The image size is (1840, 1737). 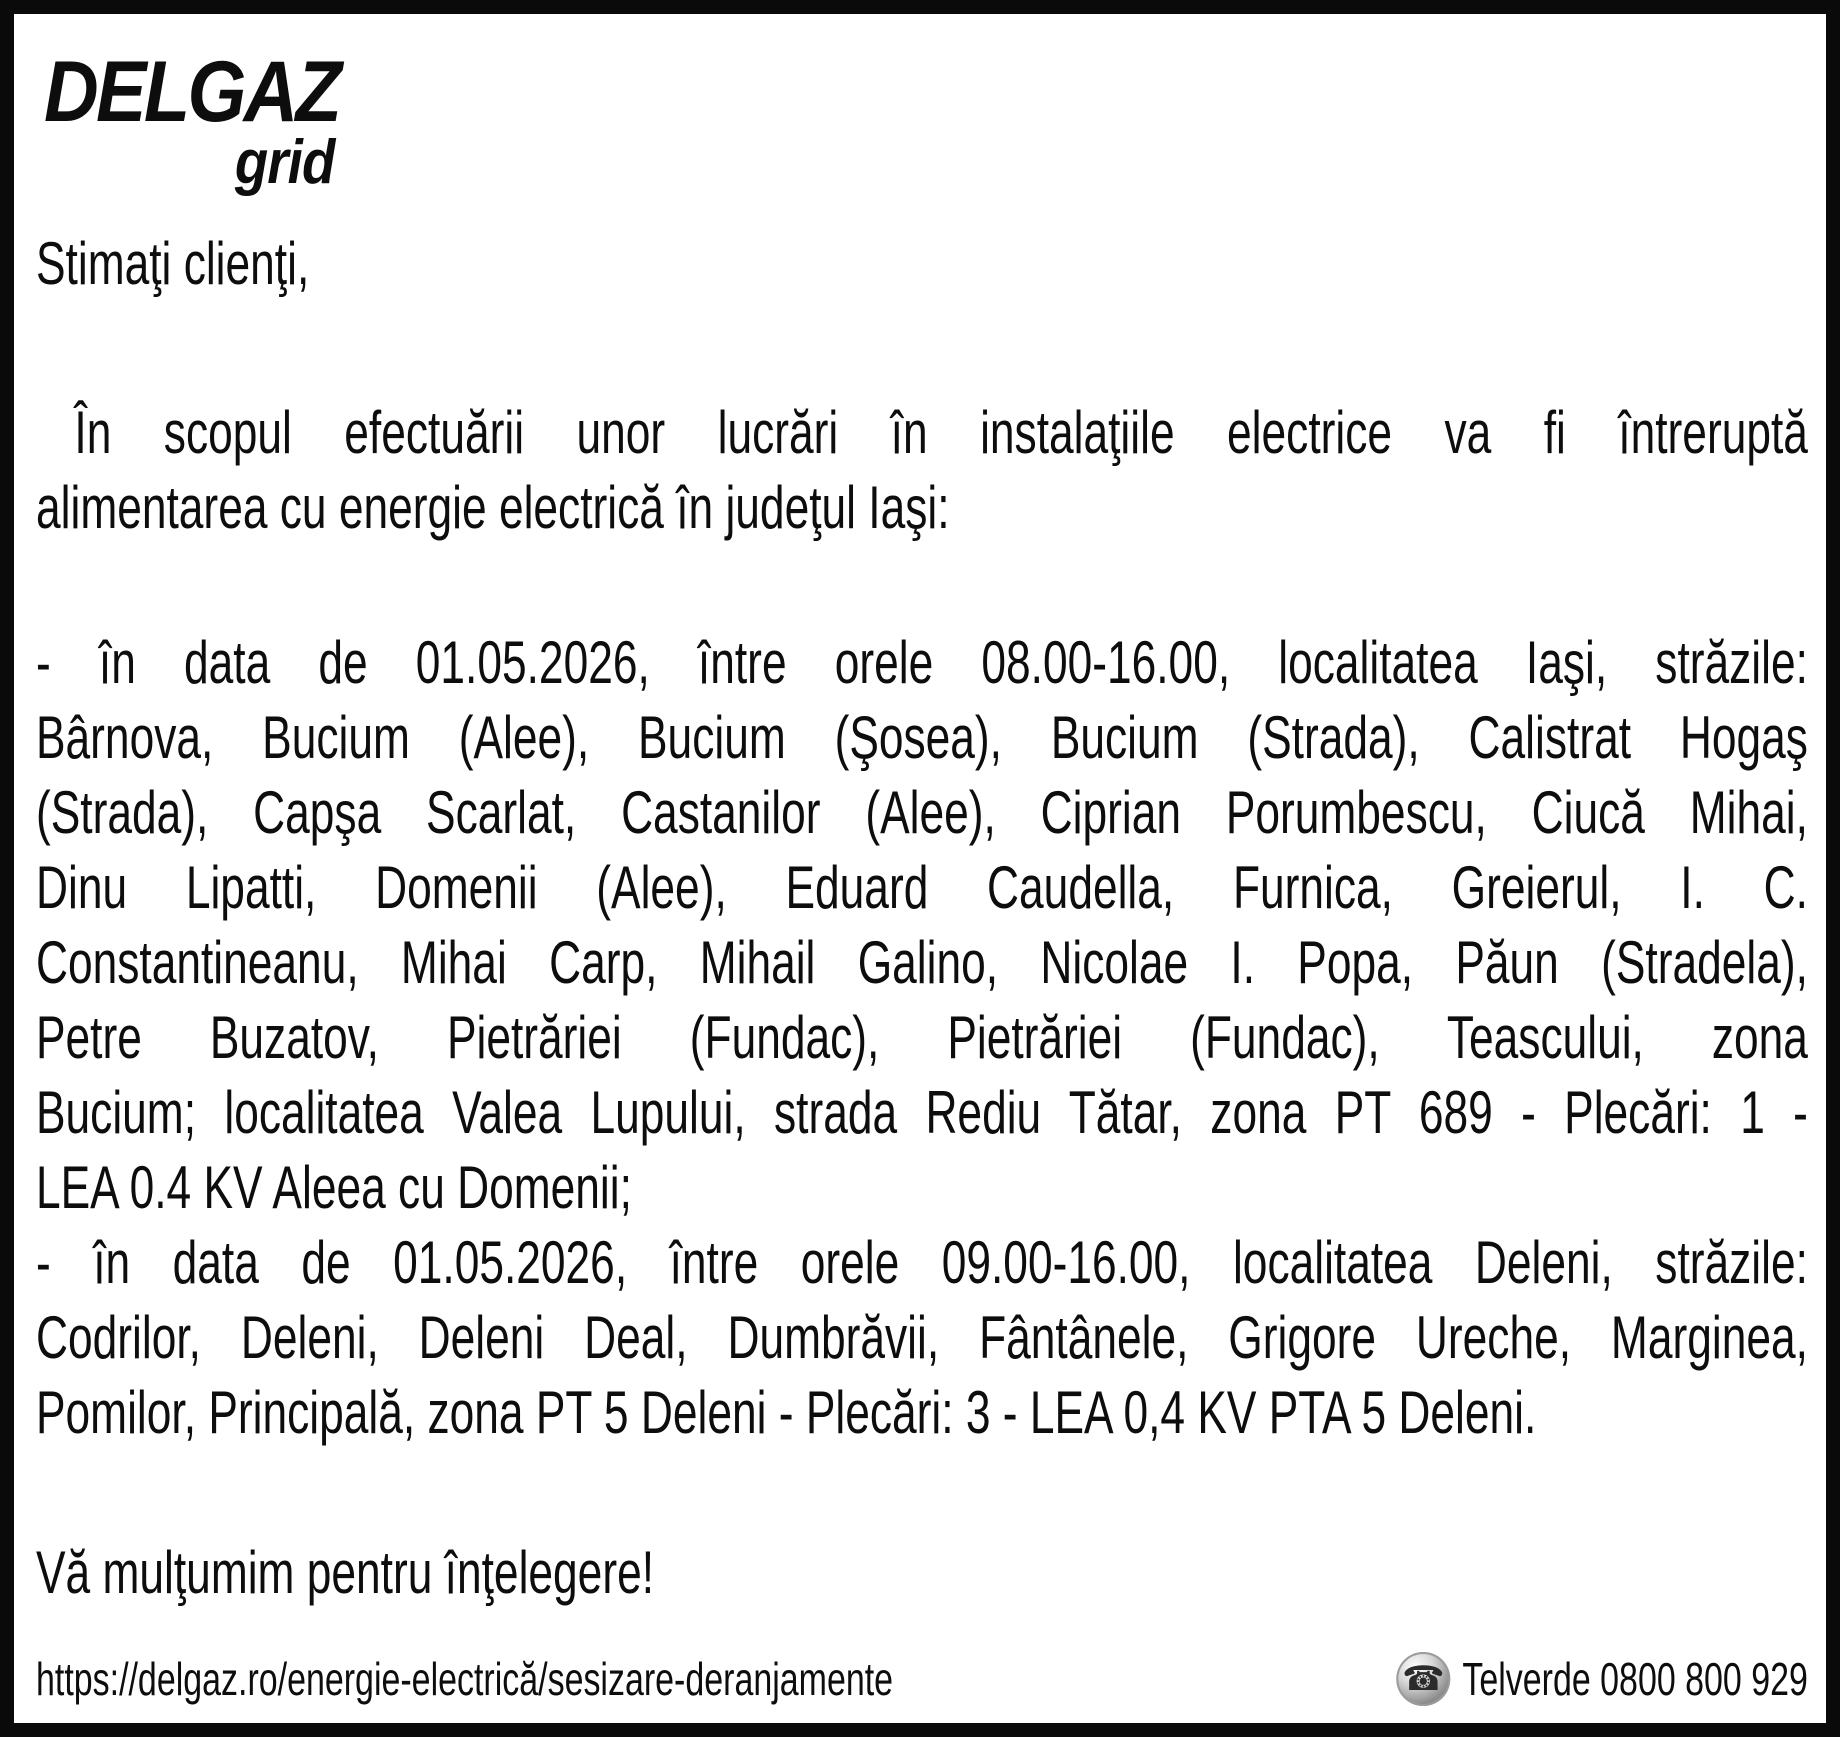 I want to click on footer-phone: ☎ Telverde 0800 800 929, so click(x=1602, y=1679).